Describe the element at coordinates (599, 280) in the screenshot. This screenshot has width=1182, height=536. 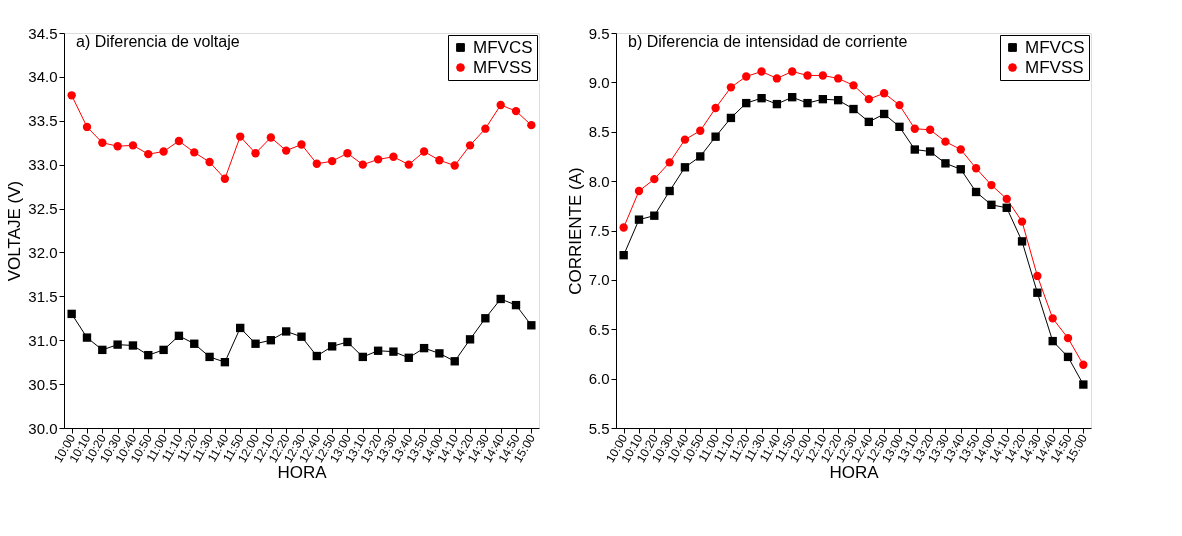
I see `y-tick-label: 7.0` at that location.